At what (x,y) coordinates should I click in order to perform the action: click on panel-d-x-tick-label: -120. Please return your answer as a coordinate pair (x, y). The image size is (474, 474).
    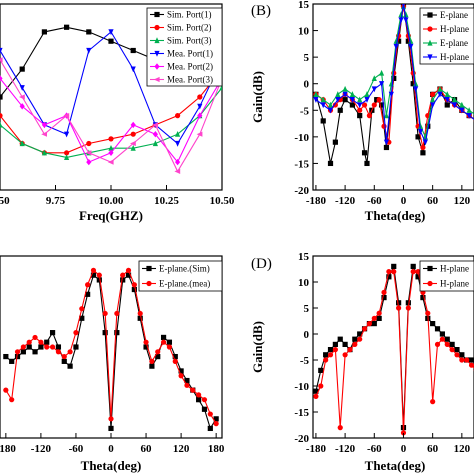
    Looking at the image, I should click on (345, 449).